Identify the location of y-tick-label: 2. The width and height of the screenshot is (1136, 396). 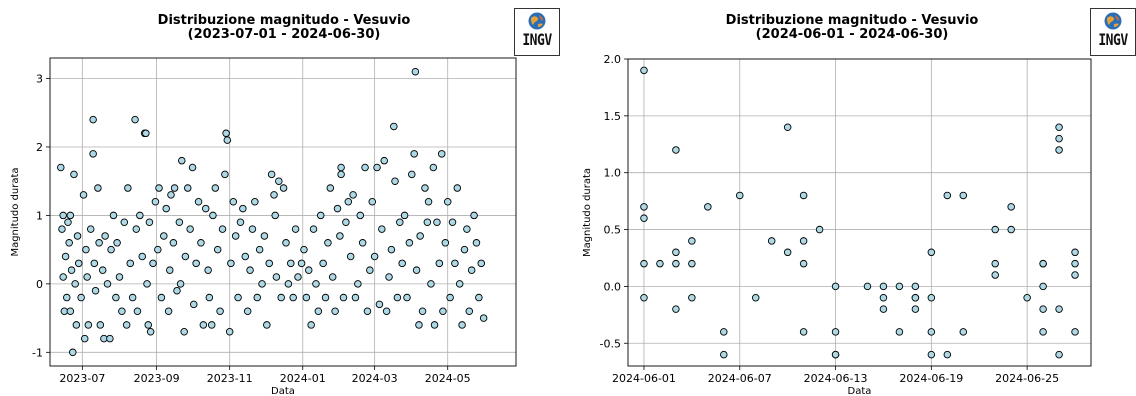
(39, 147).